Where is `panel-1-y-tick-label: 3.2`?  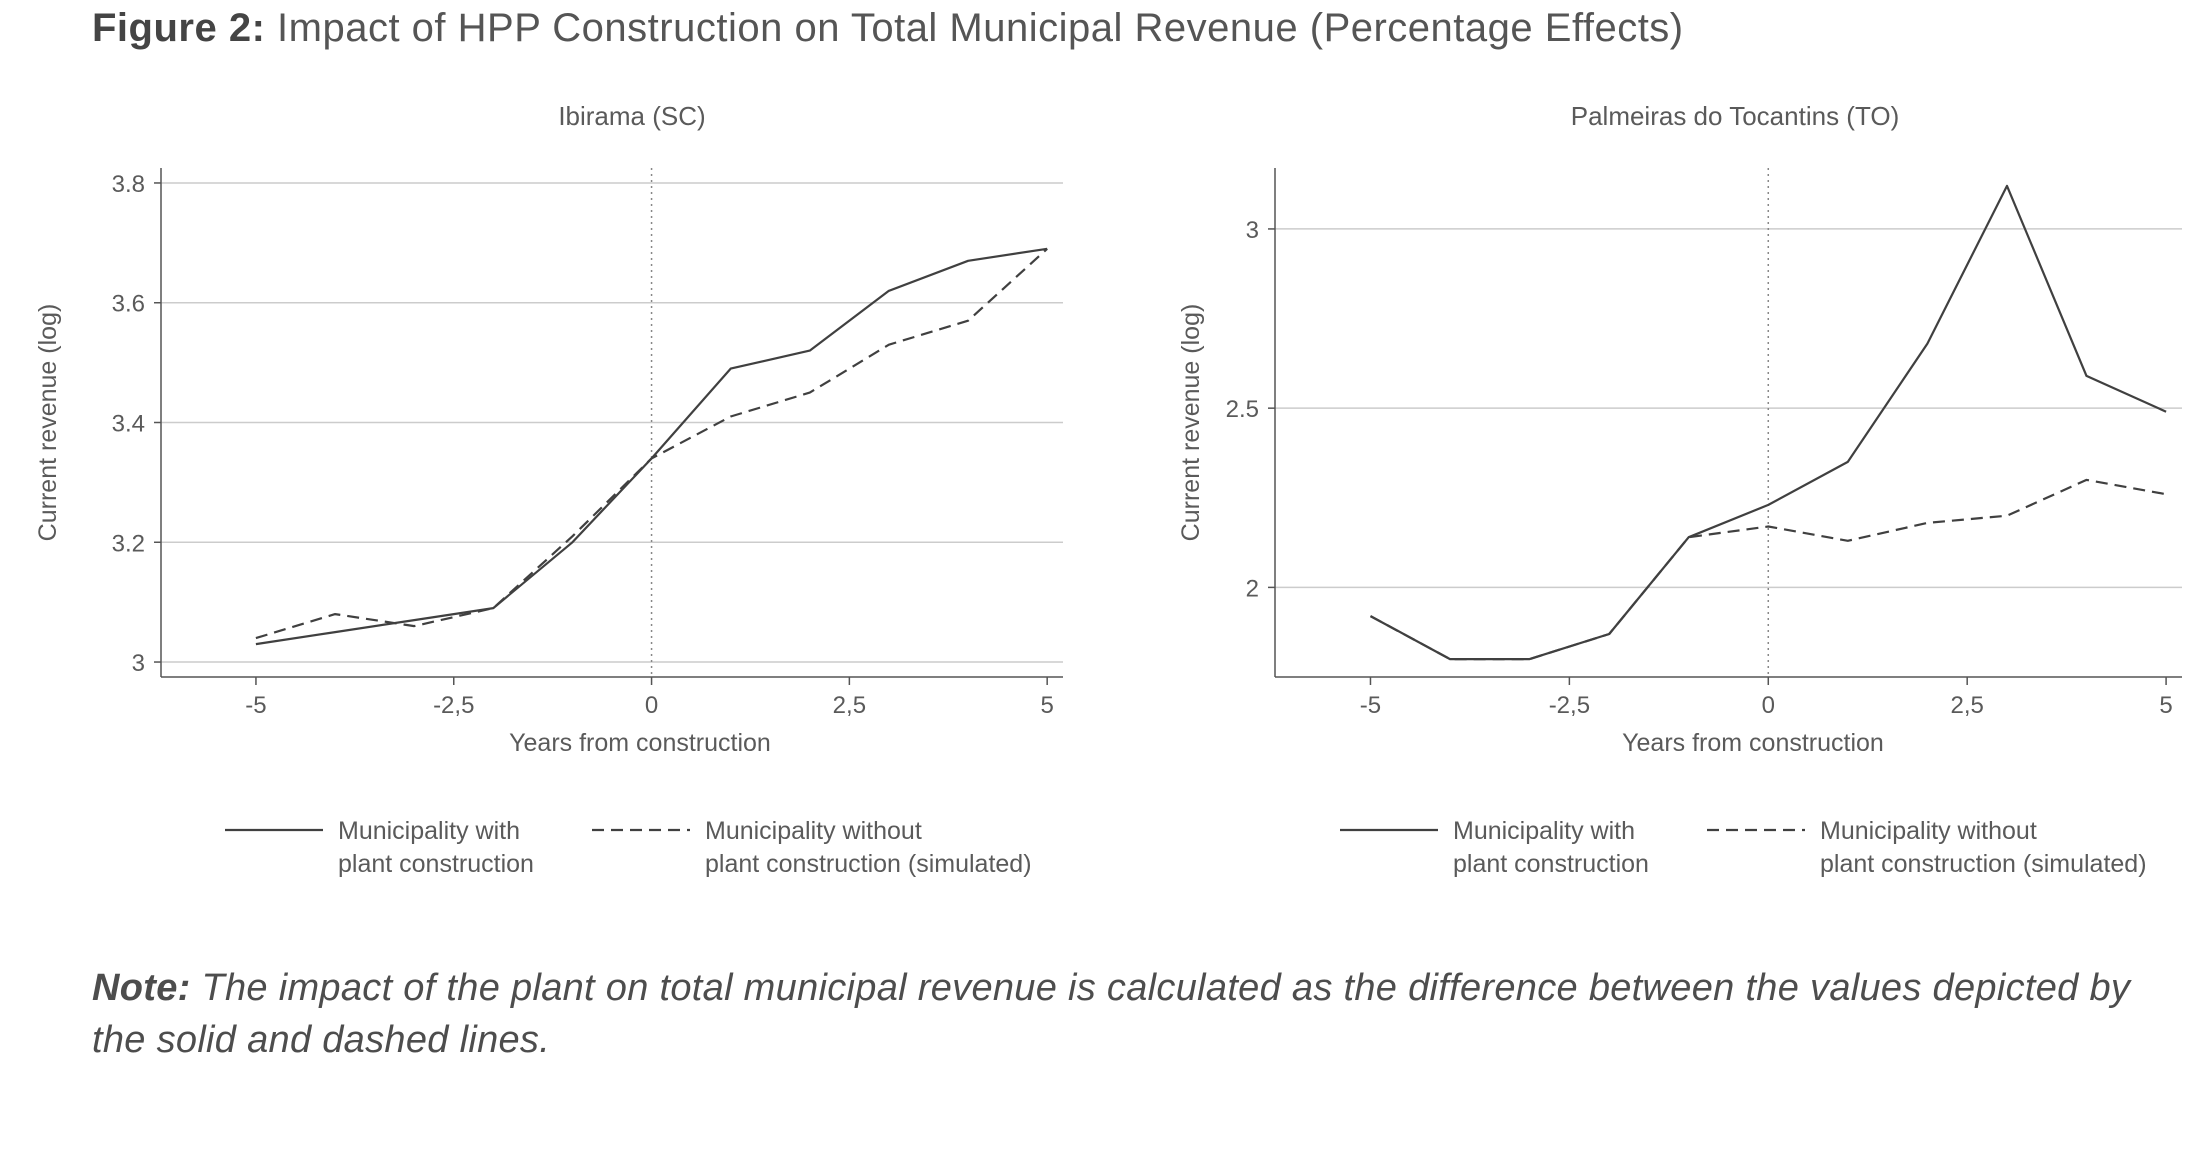
panel-1-y-tick-label: 3.2 is located at coordinates (128, 543).